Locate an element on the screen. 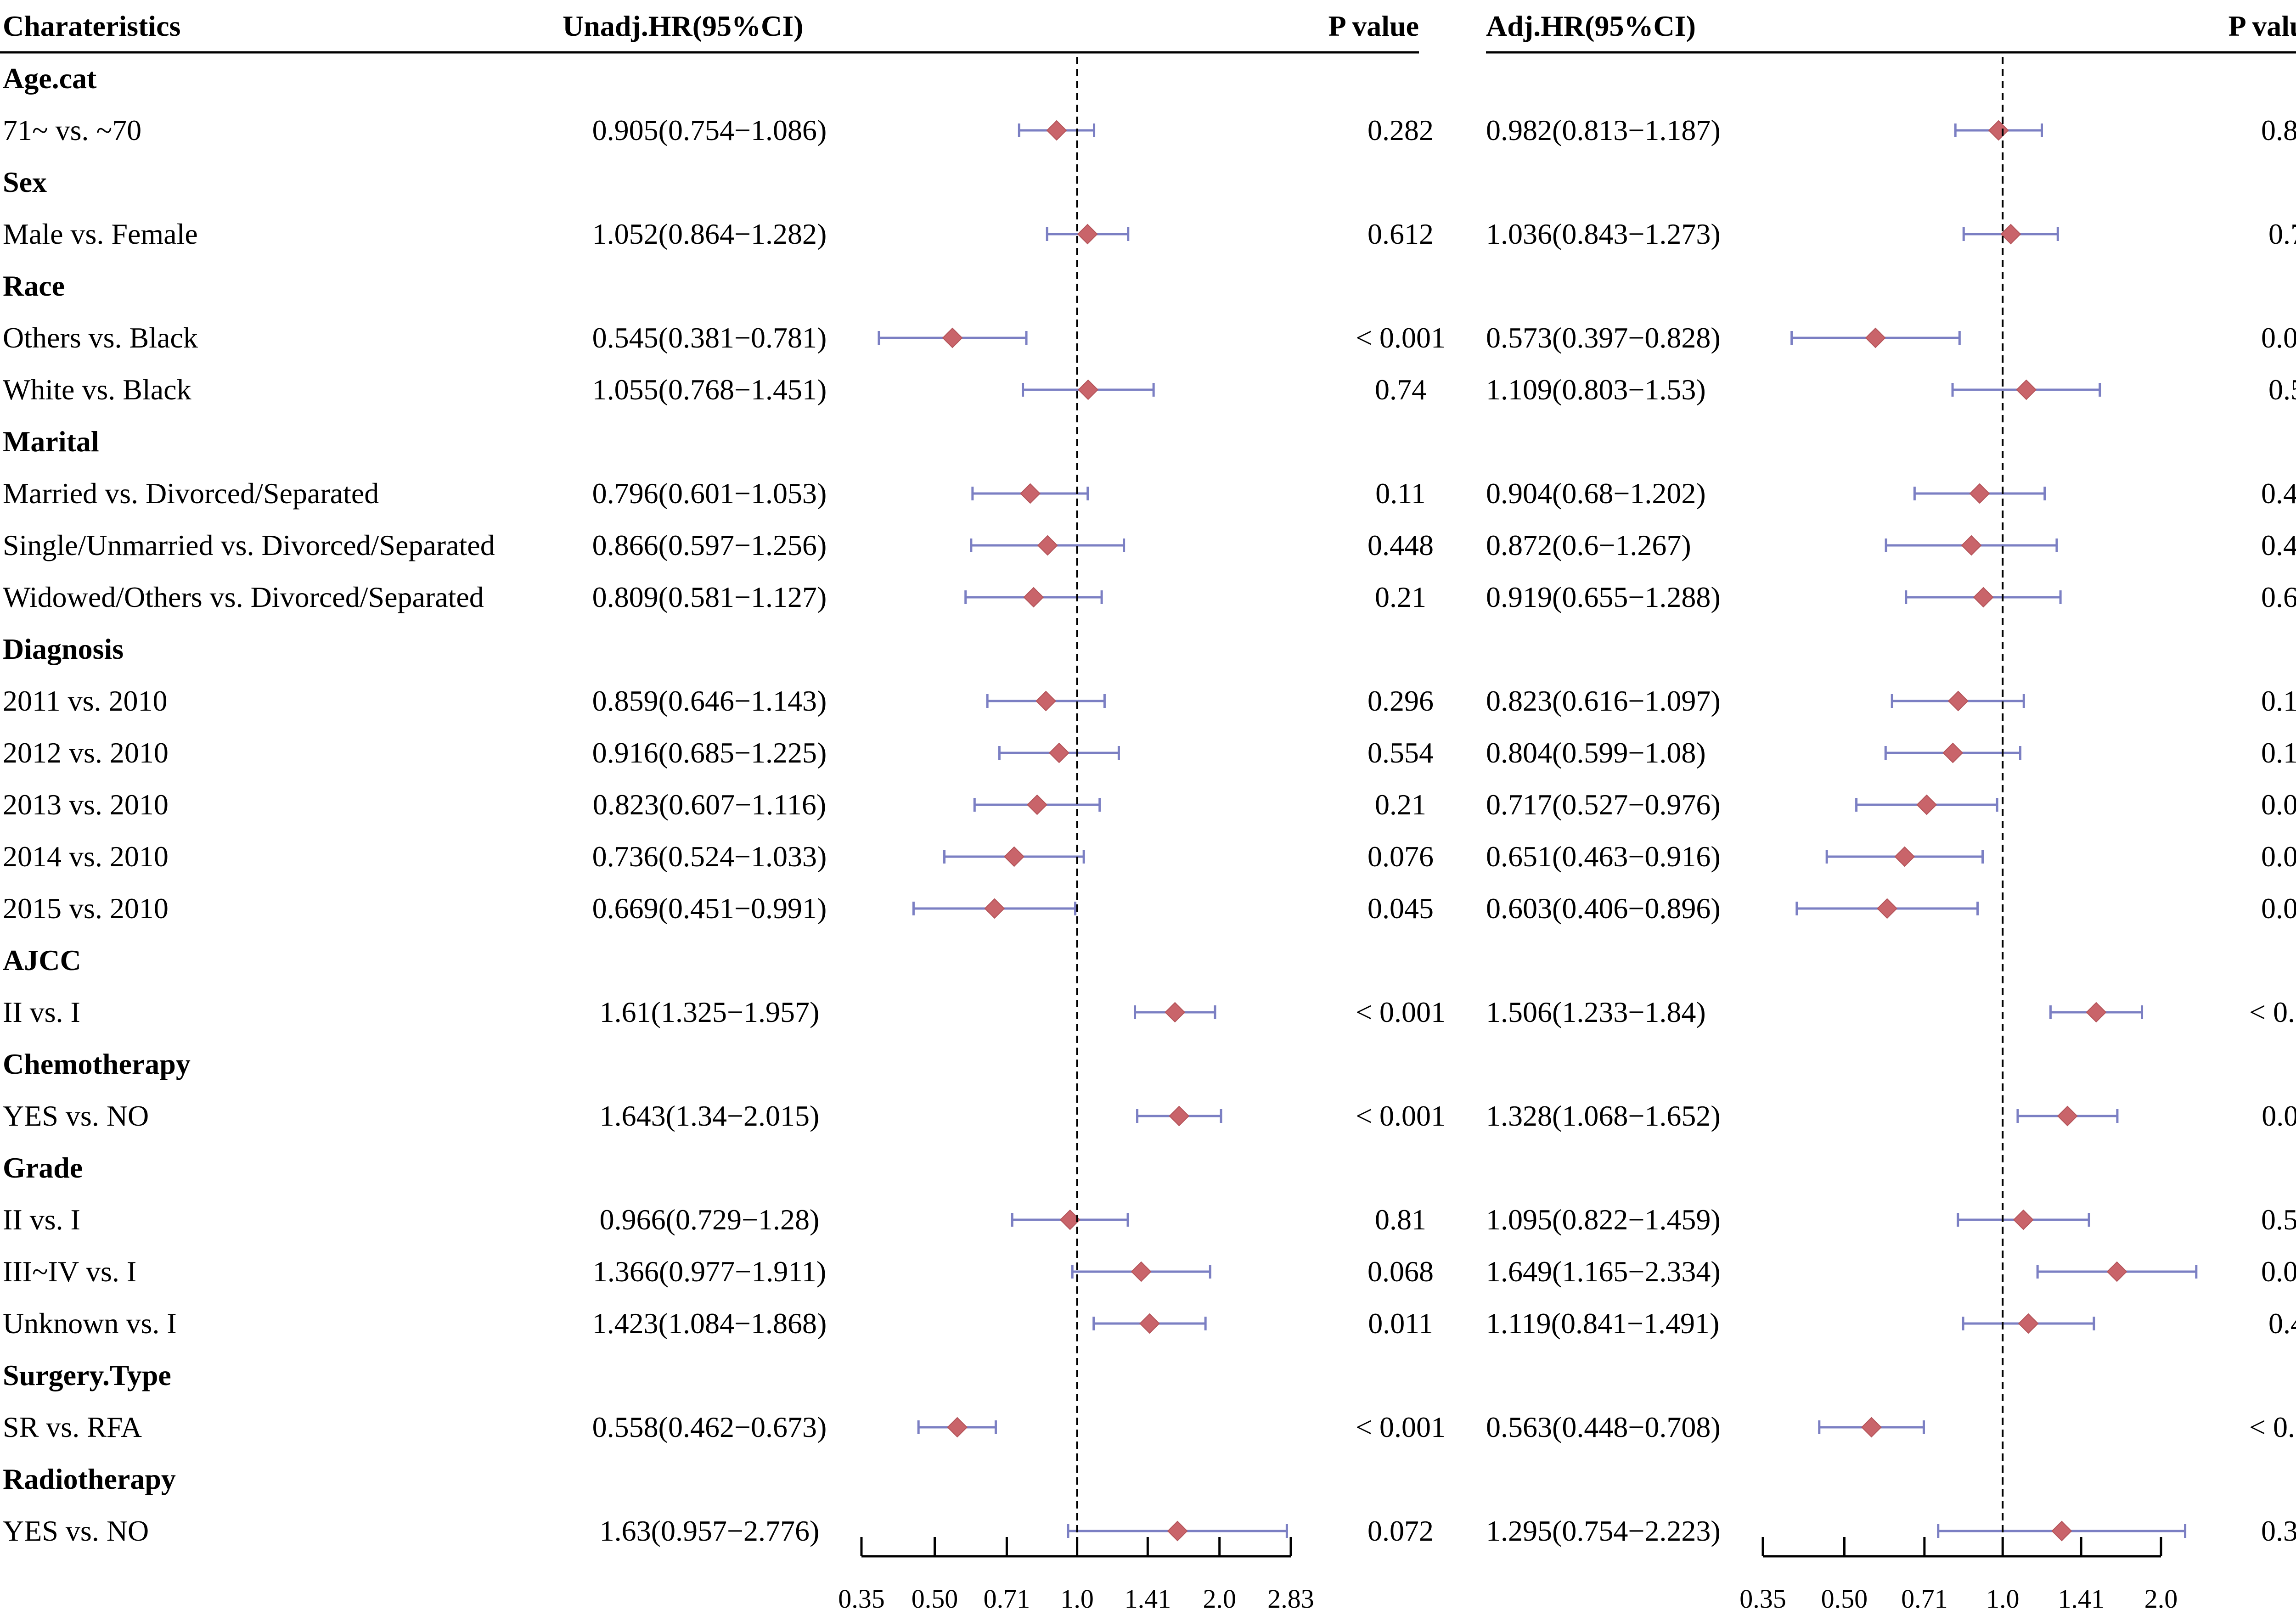  p-value-adjusted: 0.005 is located at coordinates (2279, 1271).